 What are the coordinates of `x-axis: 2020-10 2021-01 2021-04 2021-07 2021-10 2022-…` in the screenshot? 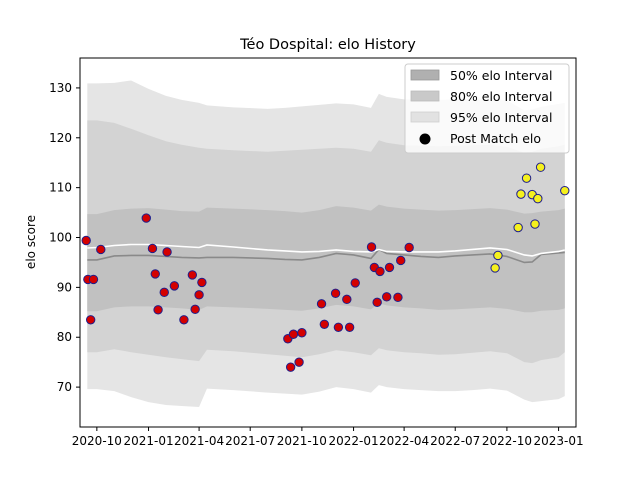 It's located at (328, 437).